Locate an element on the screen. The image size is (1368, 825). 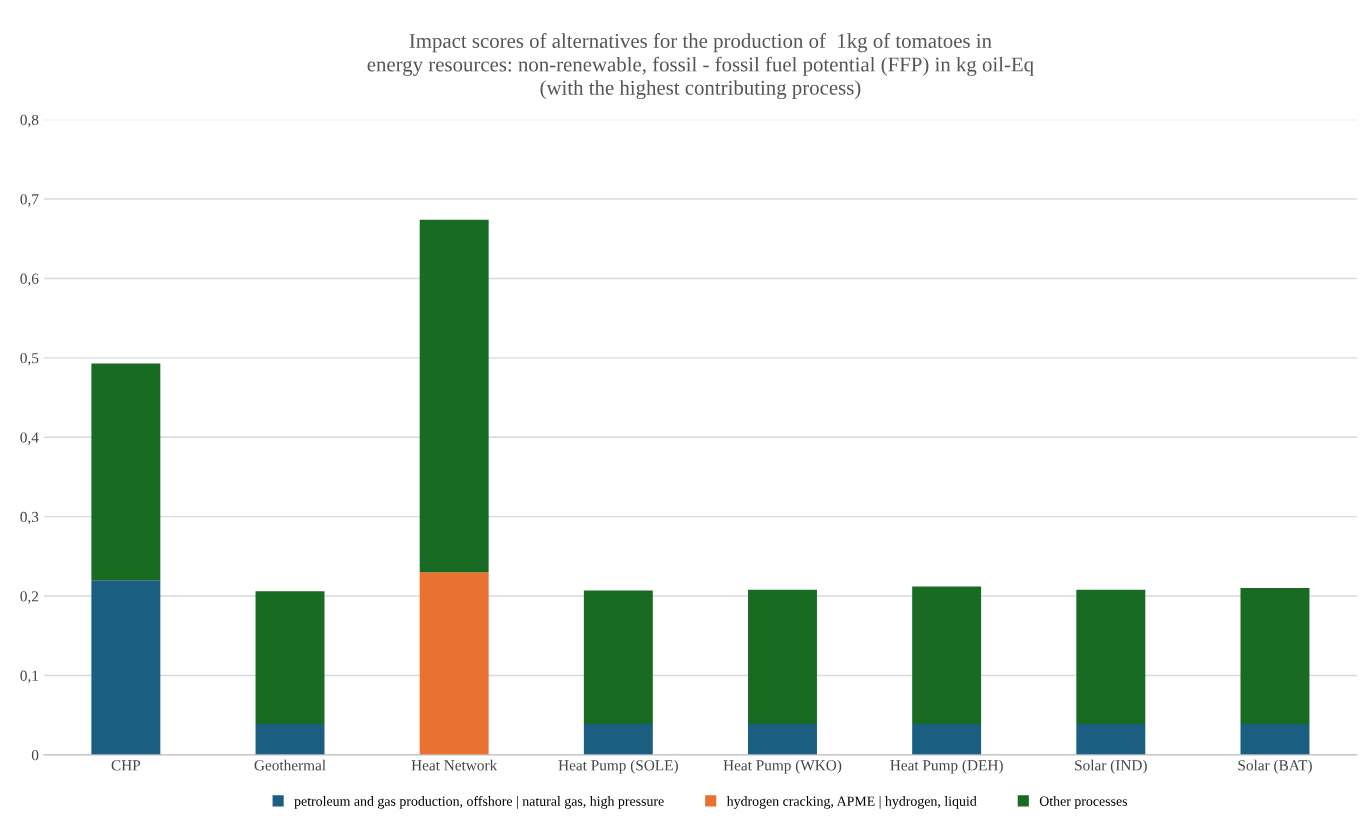
y-tick-label: 0,1 is located at coordinates (29, 677).